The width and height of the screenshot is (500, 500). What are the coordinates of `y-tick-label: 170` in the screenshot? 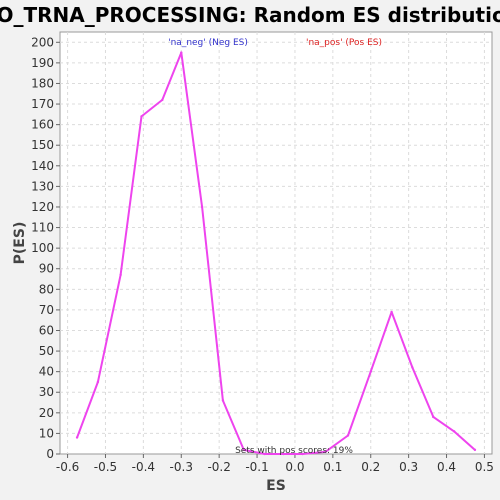 It's located at (42, 104).